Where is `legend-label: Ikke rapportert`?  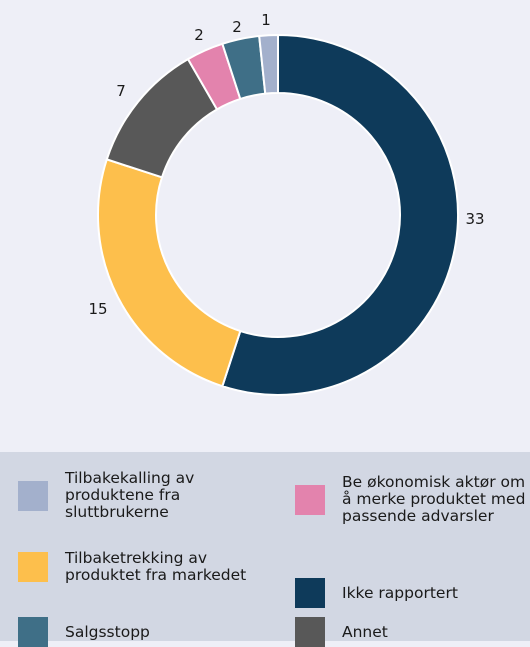
legend-label: Ikke rapportert is located at coordinates (400, 592).